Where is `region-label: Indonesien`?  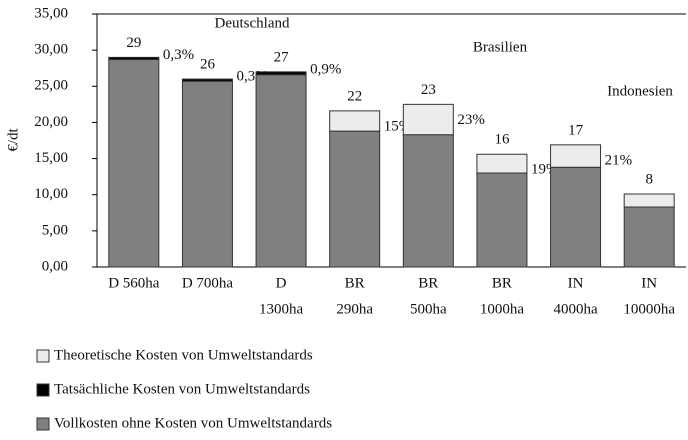 region-label: Indonesien is located at coordinates (640, 91).